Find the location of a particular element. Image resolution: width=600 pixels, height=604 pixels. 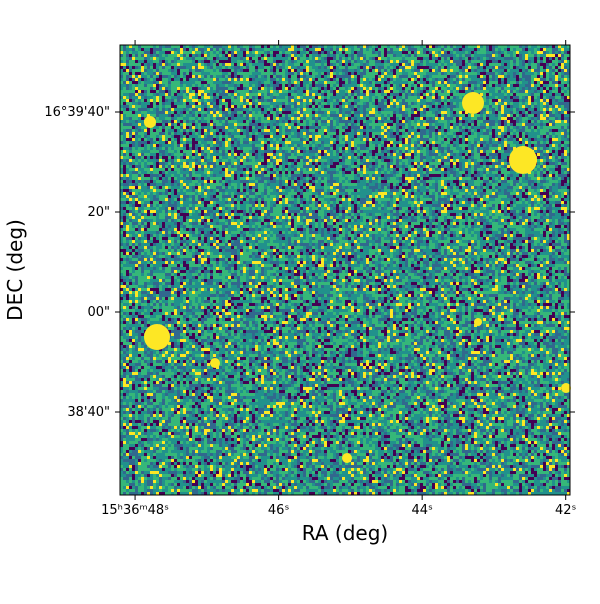

x-tick-label: 46ˢ is located at coordinates (279, 510).